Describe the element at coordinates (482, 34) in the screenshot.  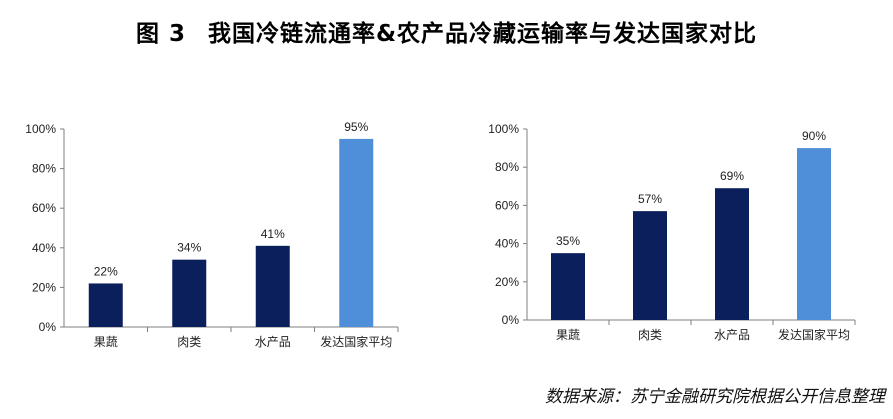
I see `figure-title-text: 我国冷链流通率&农产品冷藏运输率与发达国家对比` at that location.